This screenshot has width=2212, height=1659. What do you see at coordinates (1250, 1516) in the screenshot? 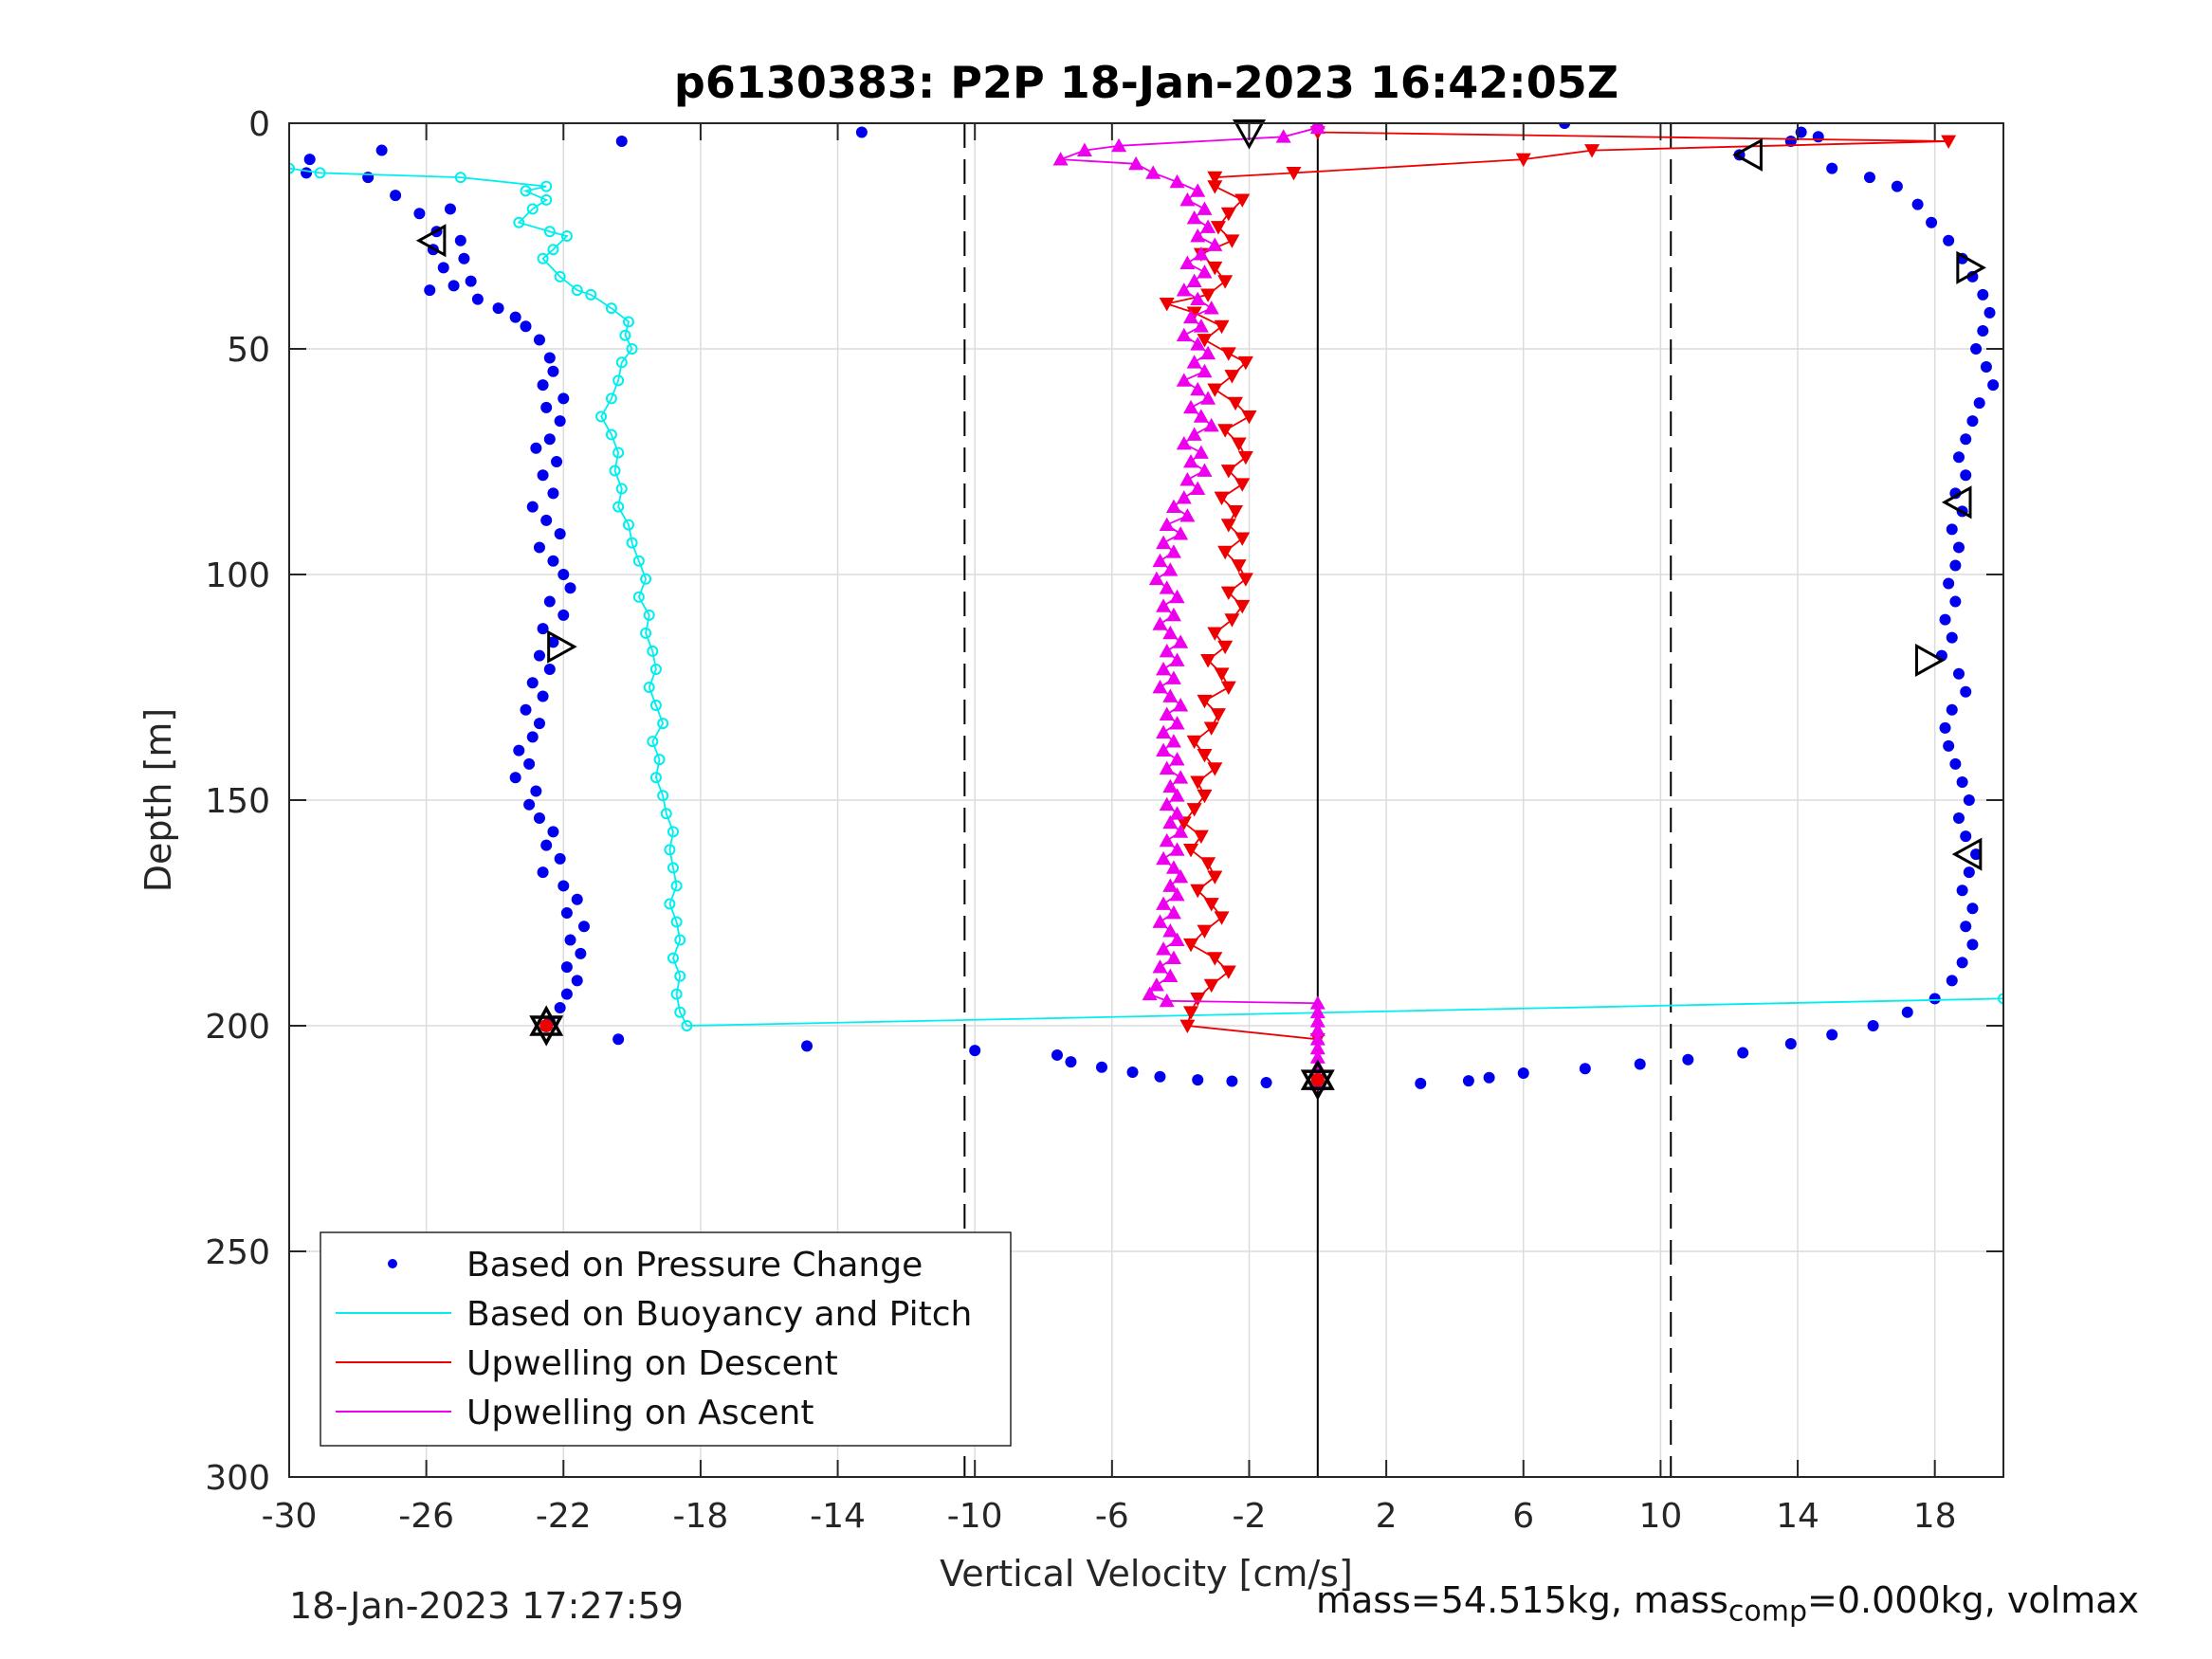
I see `x-tick-label: -2` at bounding box center [1250, 1516].